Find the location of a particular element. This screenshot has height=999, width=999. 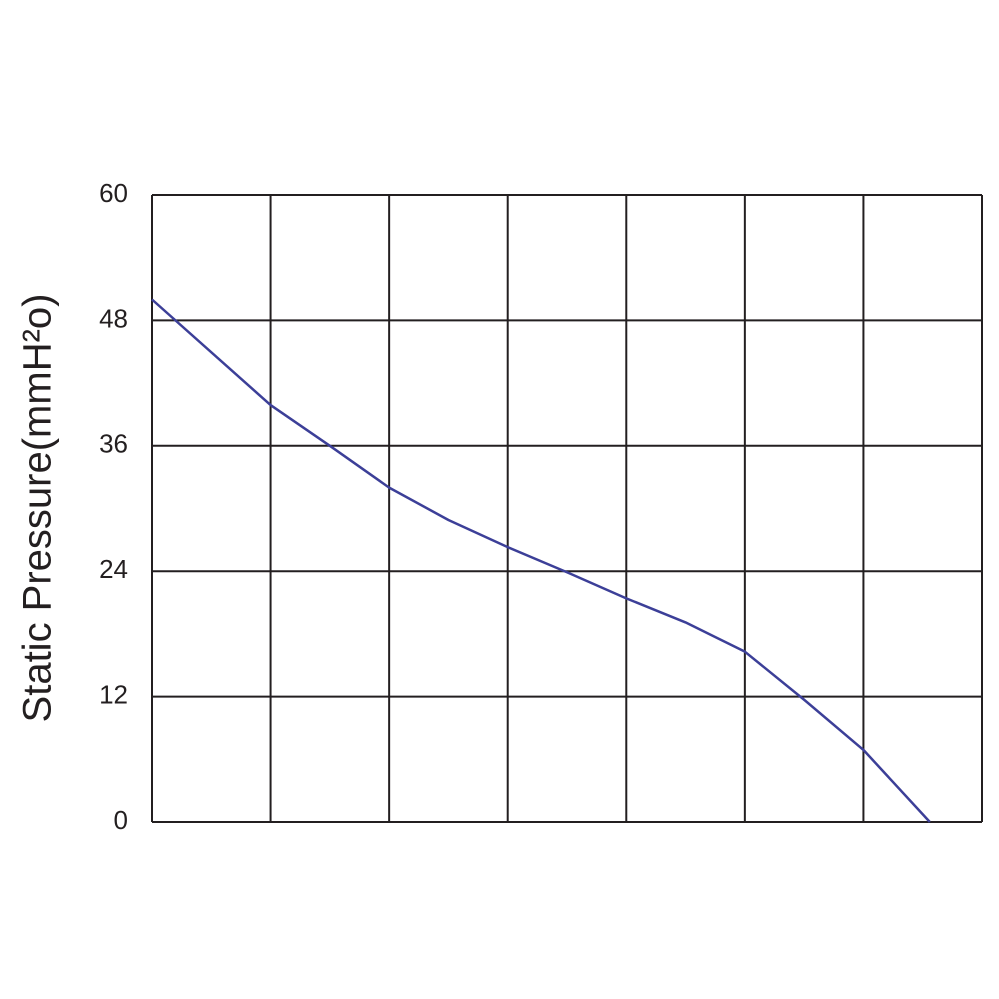

y-tick-label: 0 is located at coordinates (121, 820).